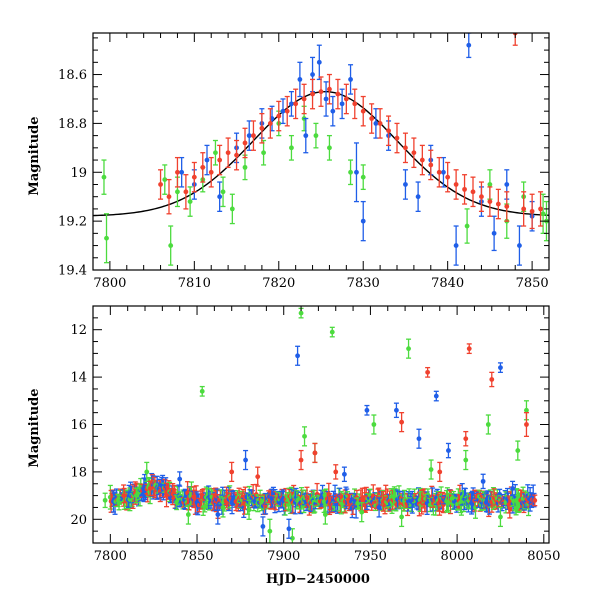 The width and height of the screenshot is (600, 600). Describe the element at coordinates (318, 579) in the screenshot. I see `bottom-x-axis-label: HJD−2450000` at that location.